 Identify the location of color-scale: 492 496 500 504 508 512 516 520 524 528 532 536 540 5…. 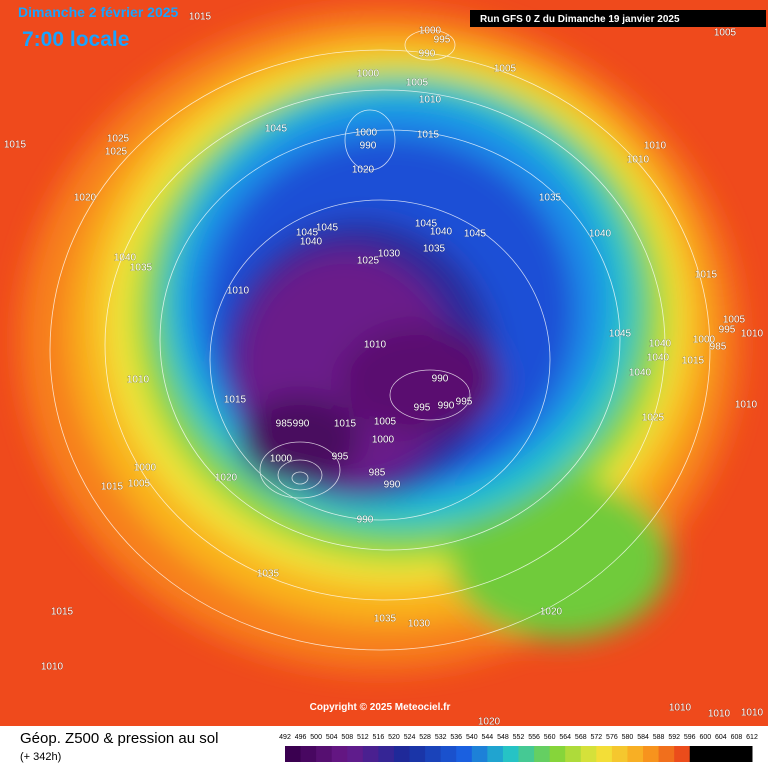
(518, 748).